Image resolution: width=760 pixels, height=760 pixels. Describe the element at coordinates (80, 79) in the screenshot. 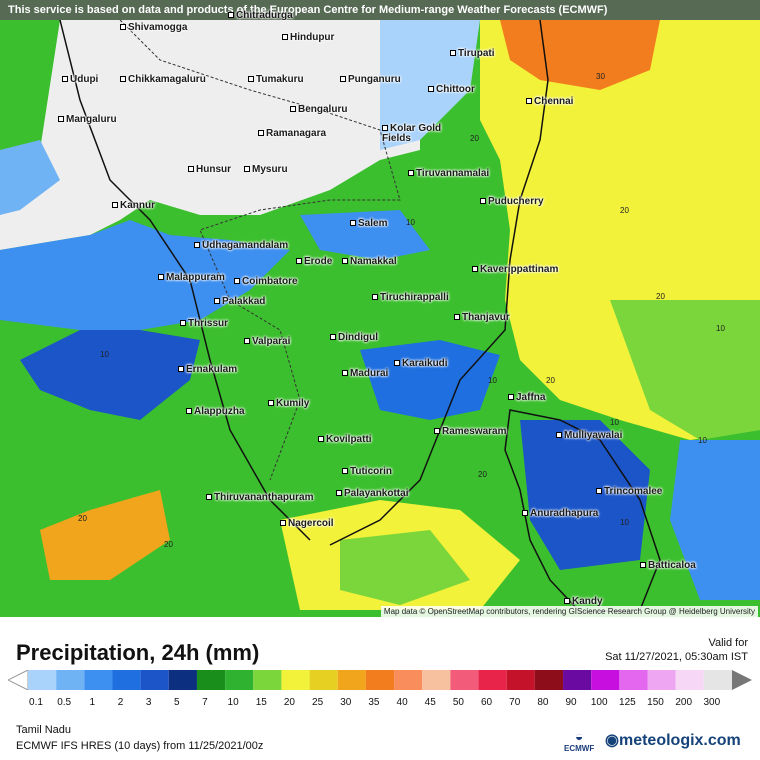

I see `city-label: Udupi` at that location.